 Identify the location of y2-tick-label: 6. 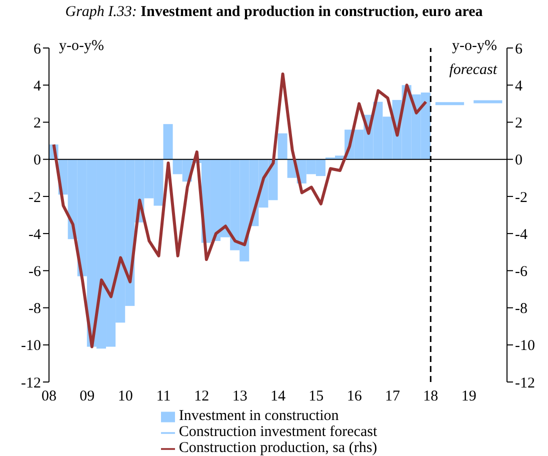
(519, 49).